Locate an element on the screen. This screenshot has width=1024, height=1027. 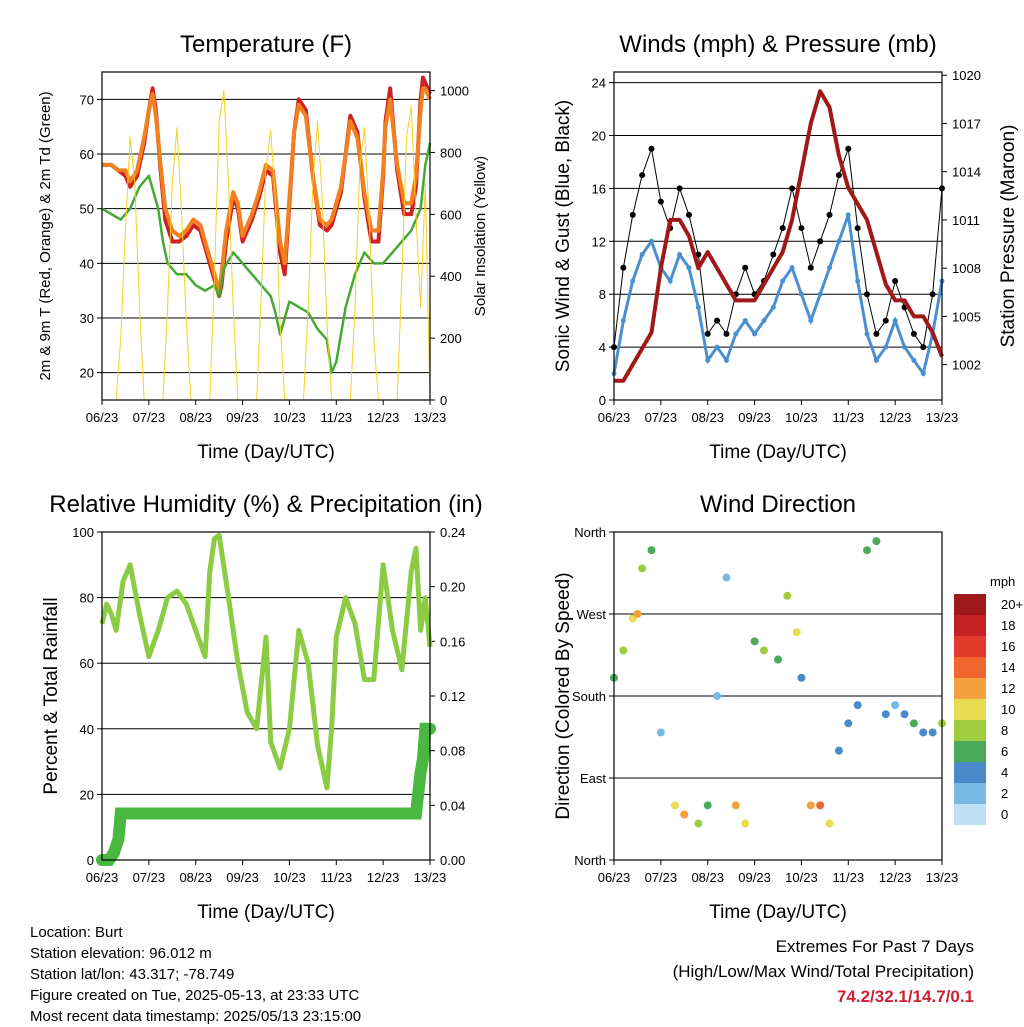
chart-title: Wind Direction is located at coordinates (778, 504).